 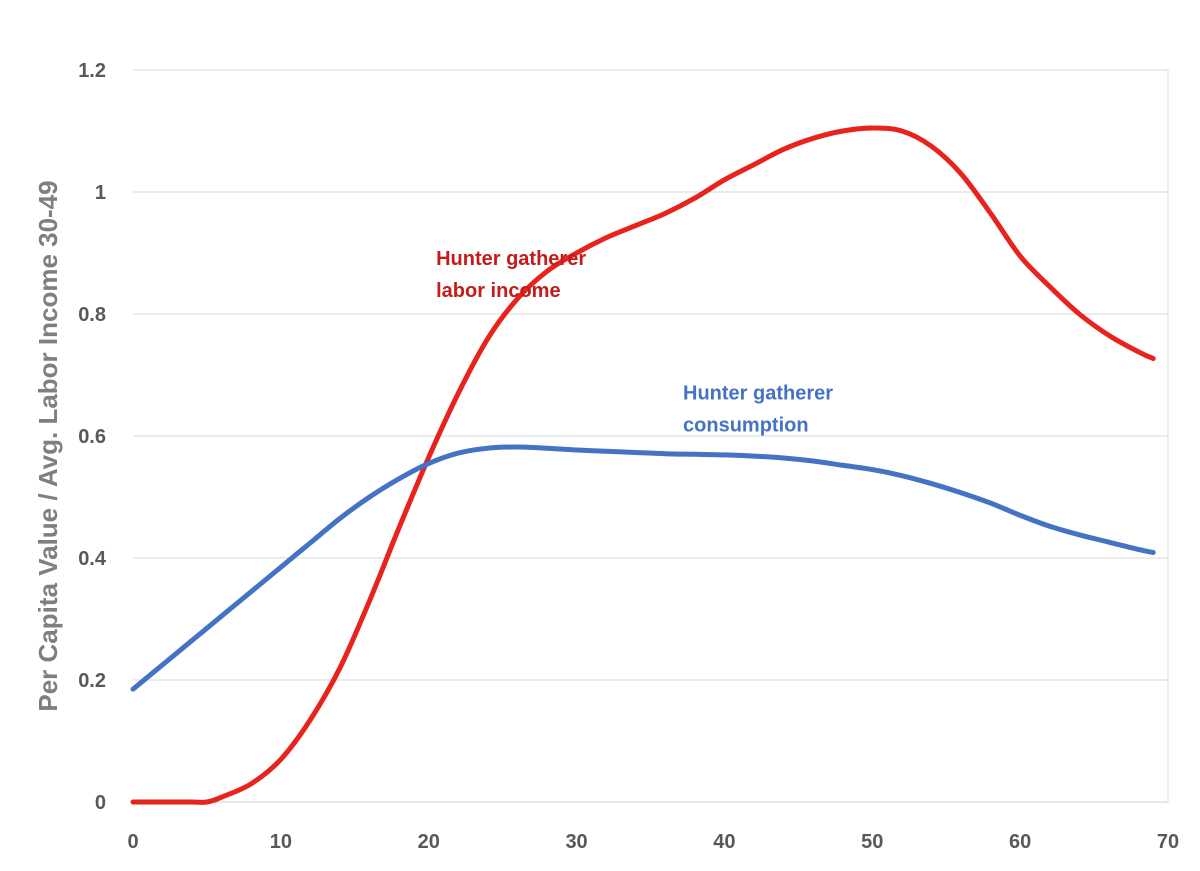 I want to click on annotation-line: consumption, so click(x=746, y=425).